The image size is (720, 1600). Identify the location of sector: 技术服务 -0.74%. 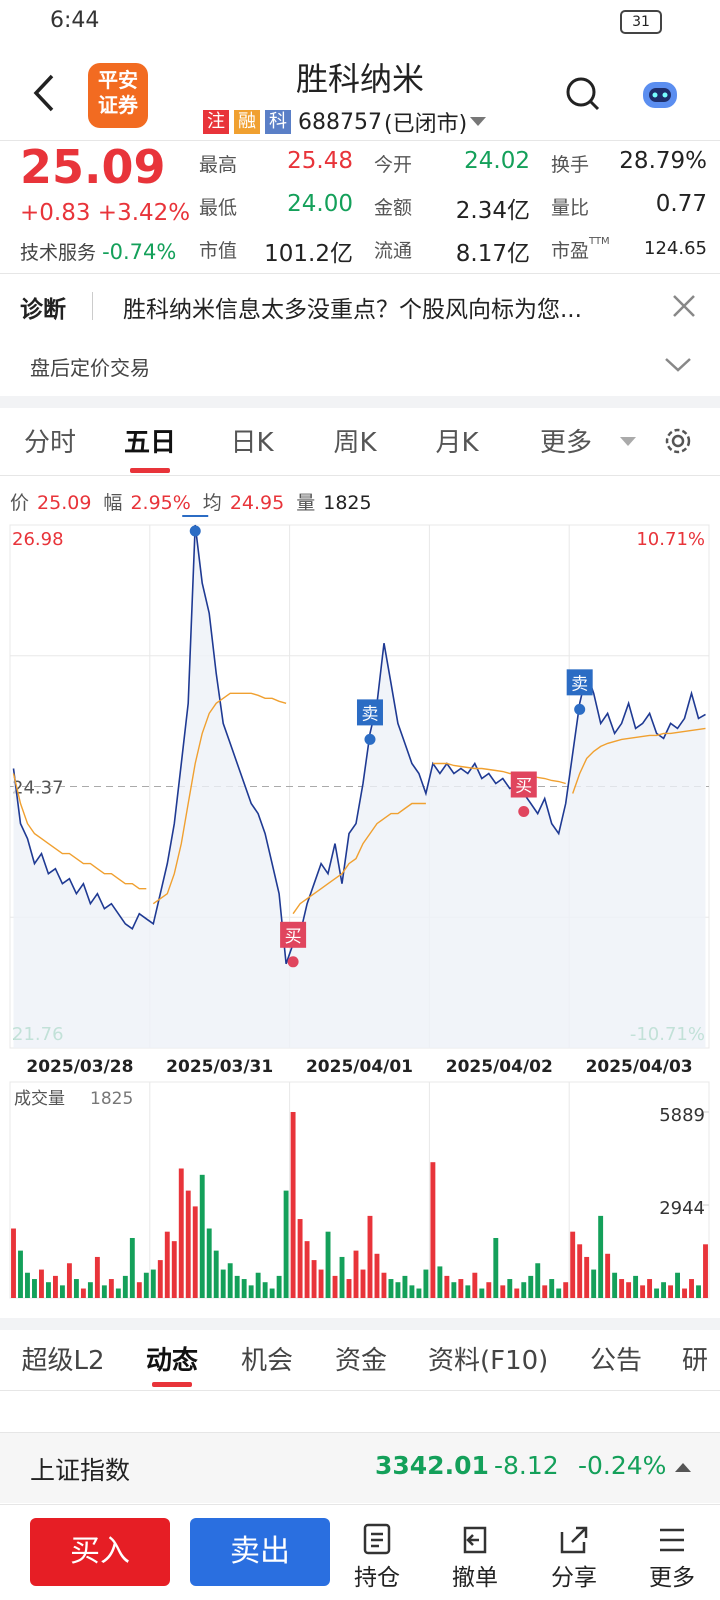
(98, 251).